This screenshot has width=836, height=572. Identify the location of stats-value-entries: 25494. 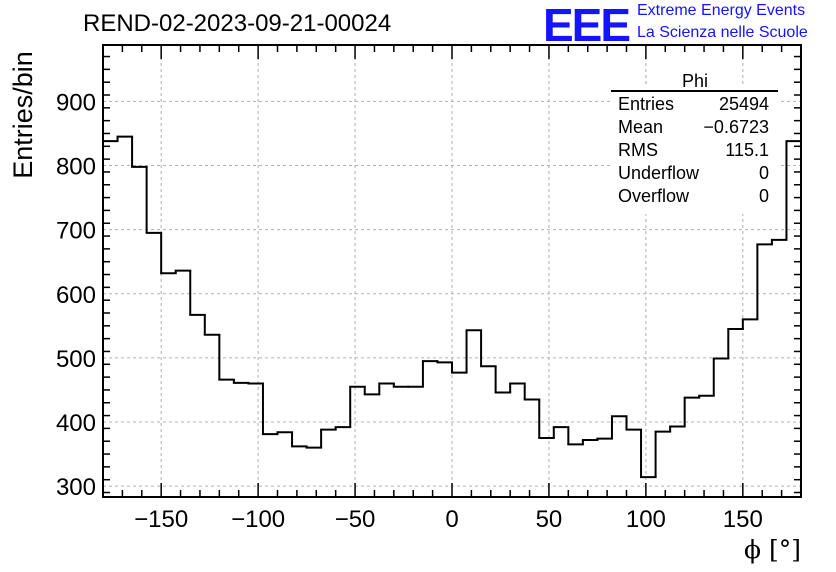
(744, 104).